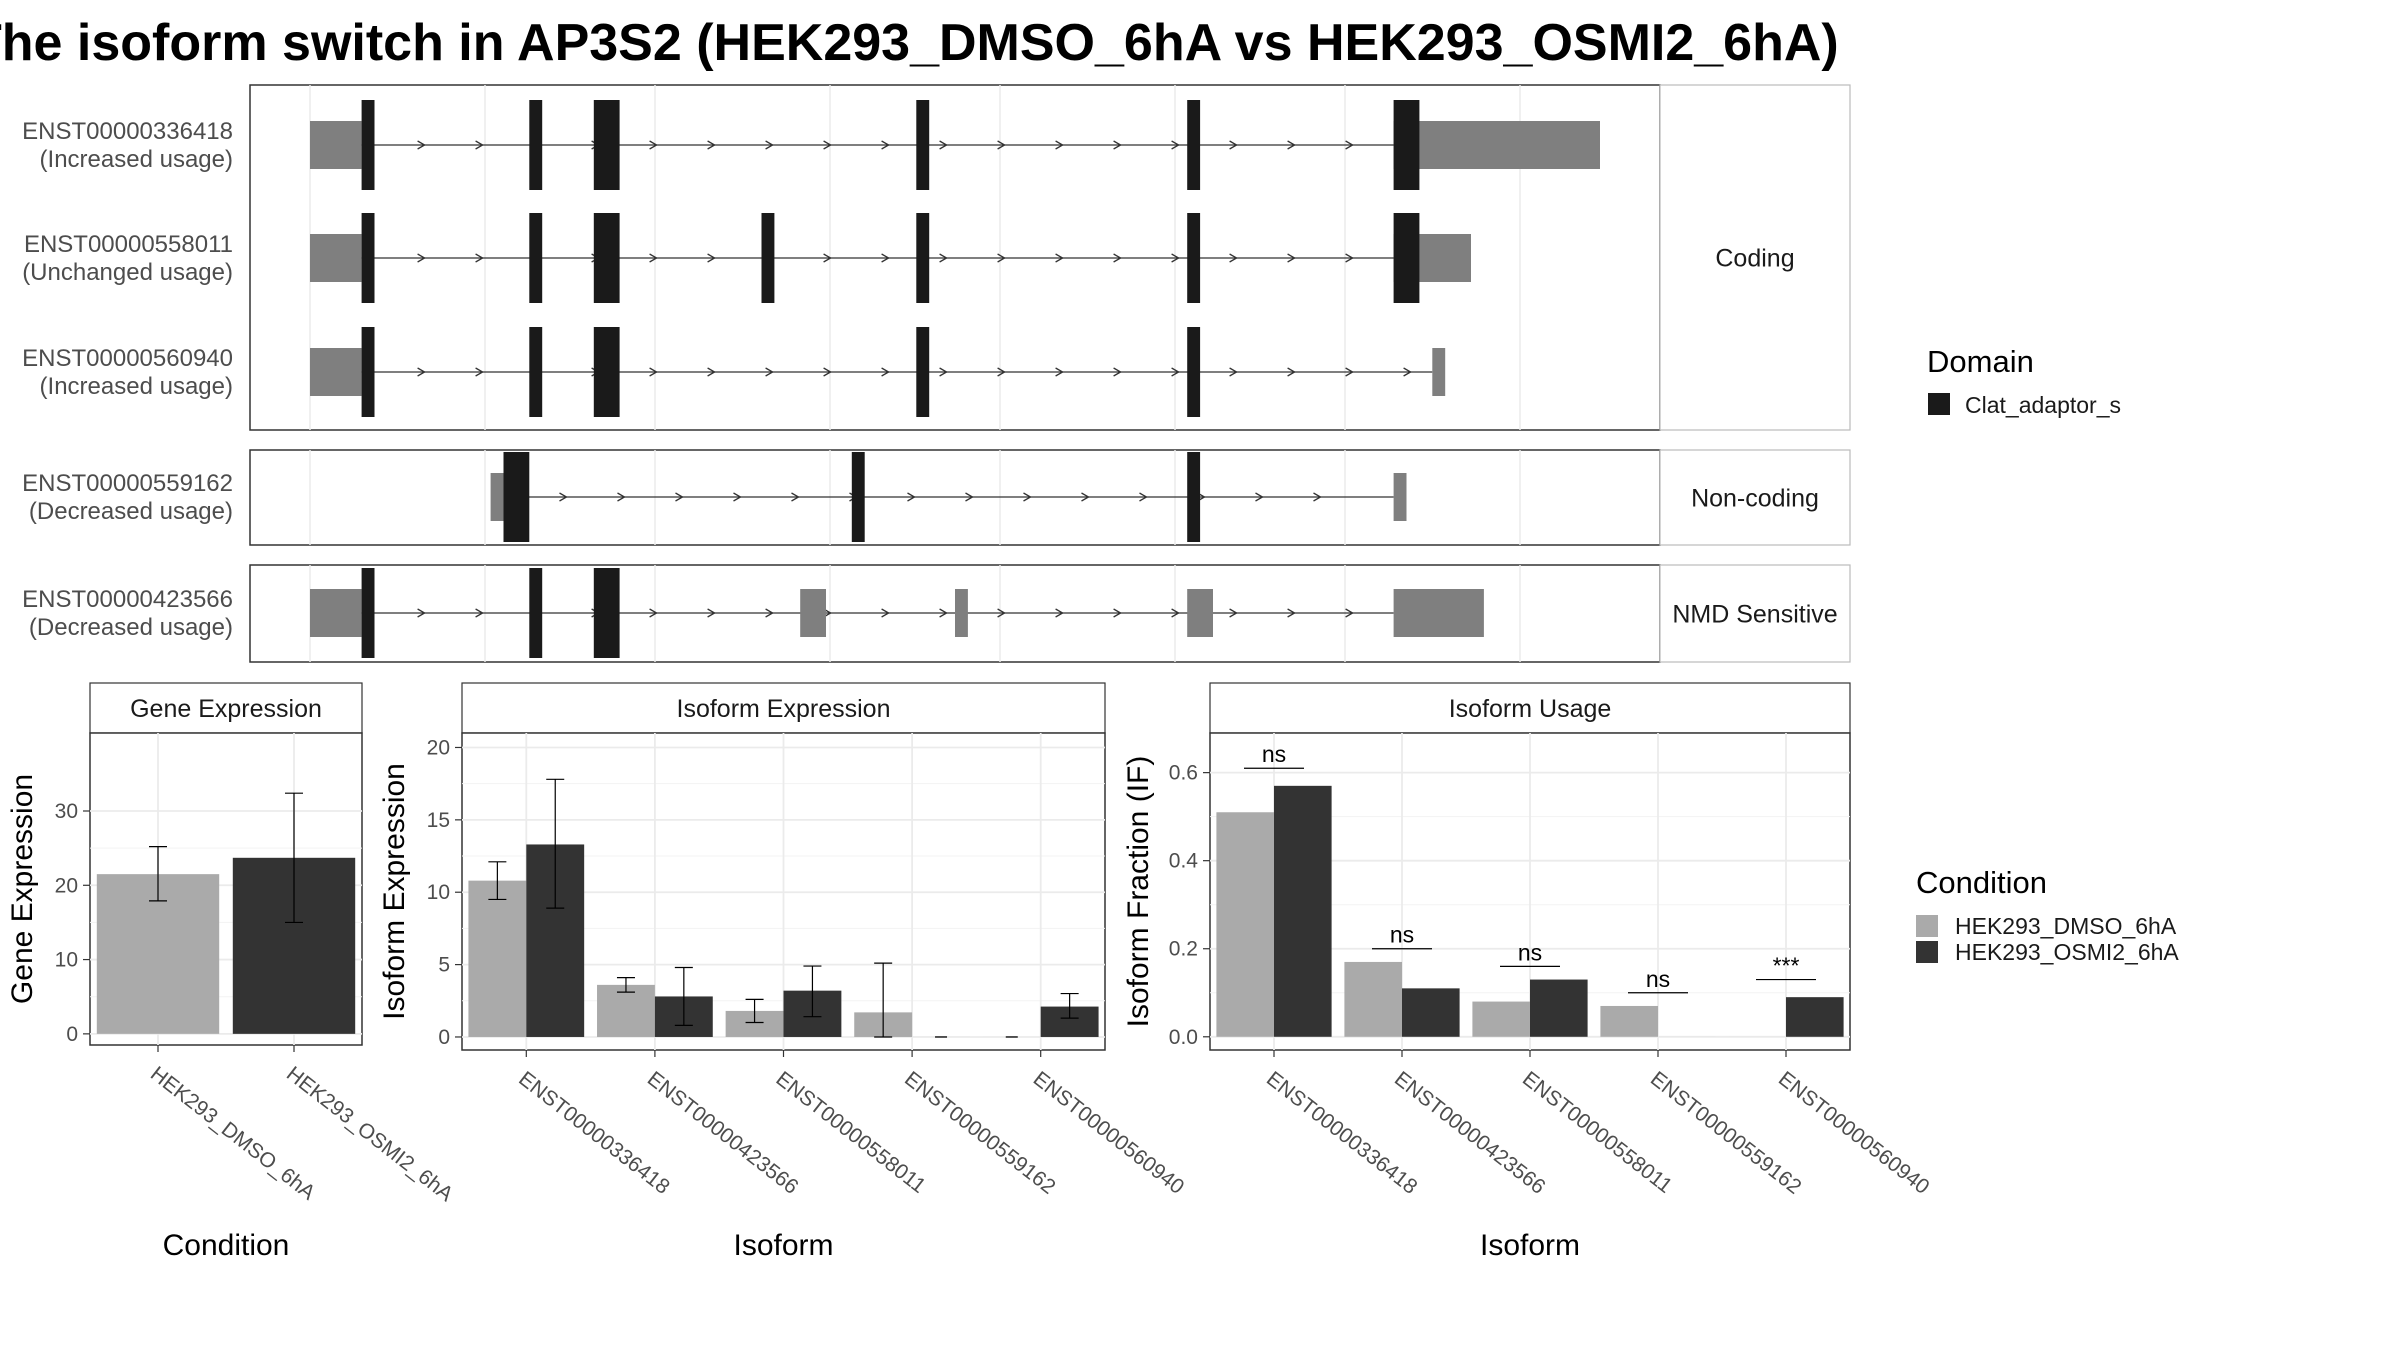 The width and height of the screenshot is (2400, 1350). Describe the element at coordinates (1981, 882) in the screenshot. I see `condition-legend-title: Condition` at that location.